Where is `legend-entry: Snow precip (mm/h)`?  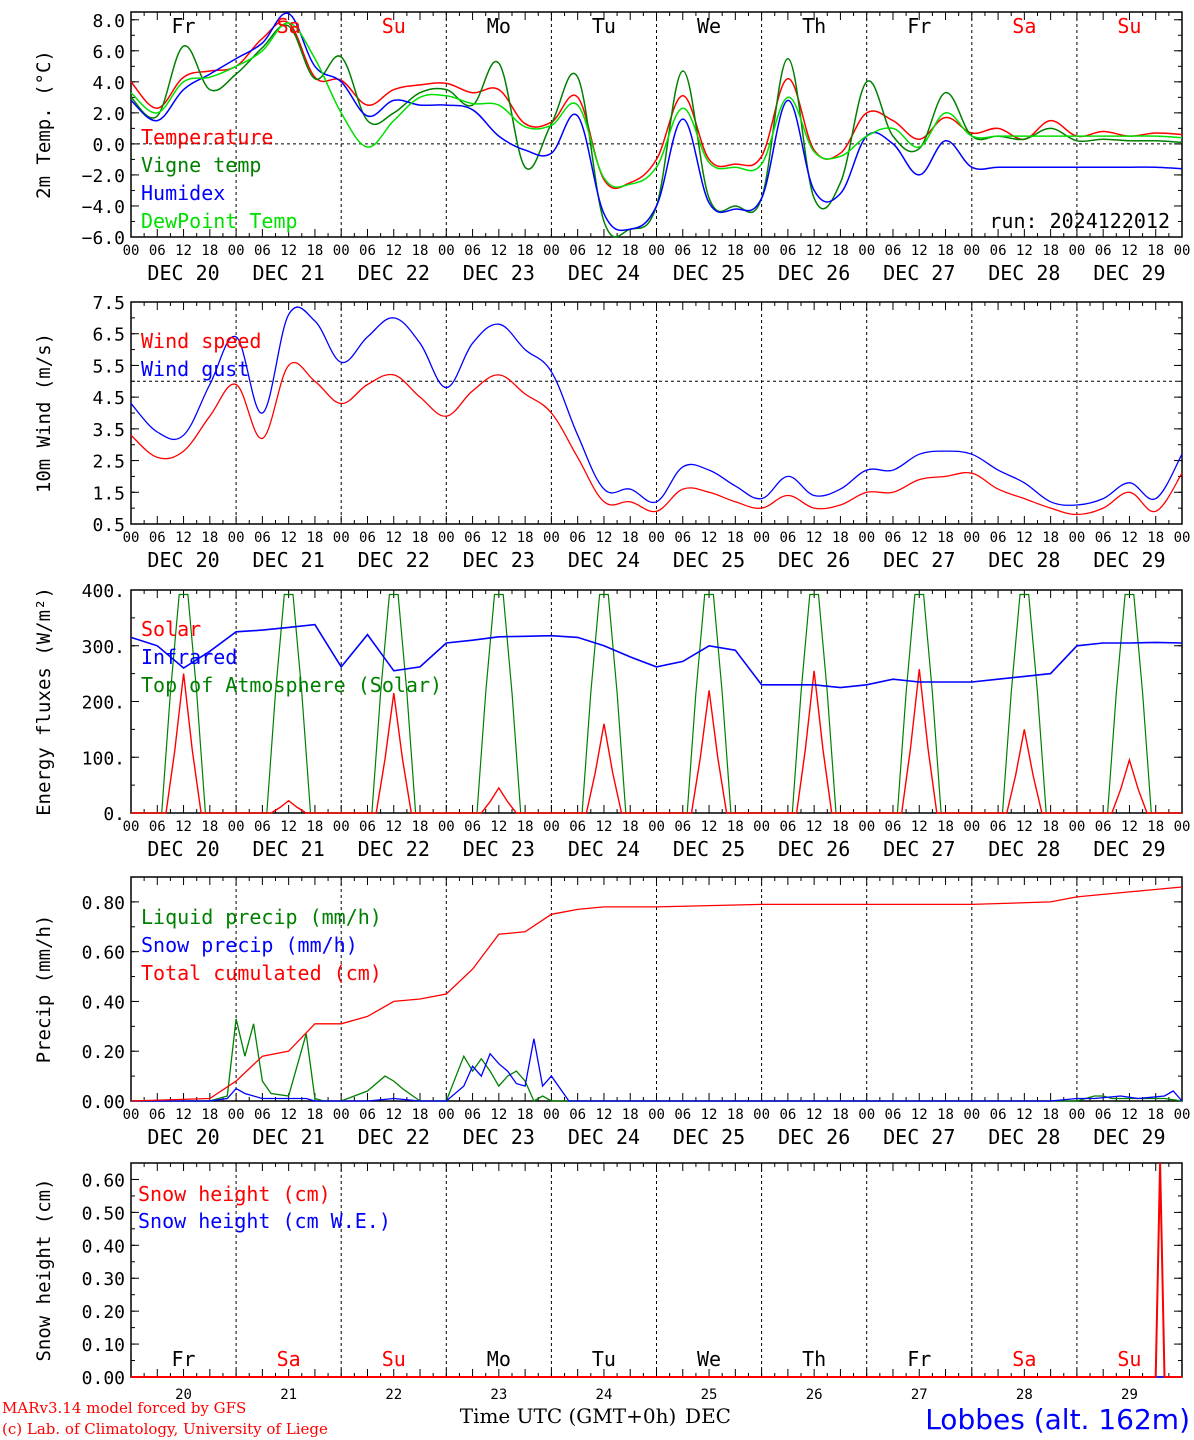
legend-entry: Snow precip (mm/h) is located at coordinates (249, 945).